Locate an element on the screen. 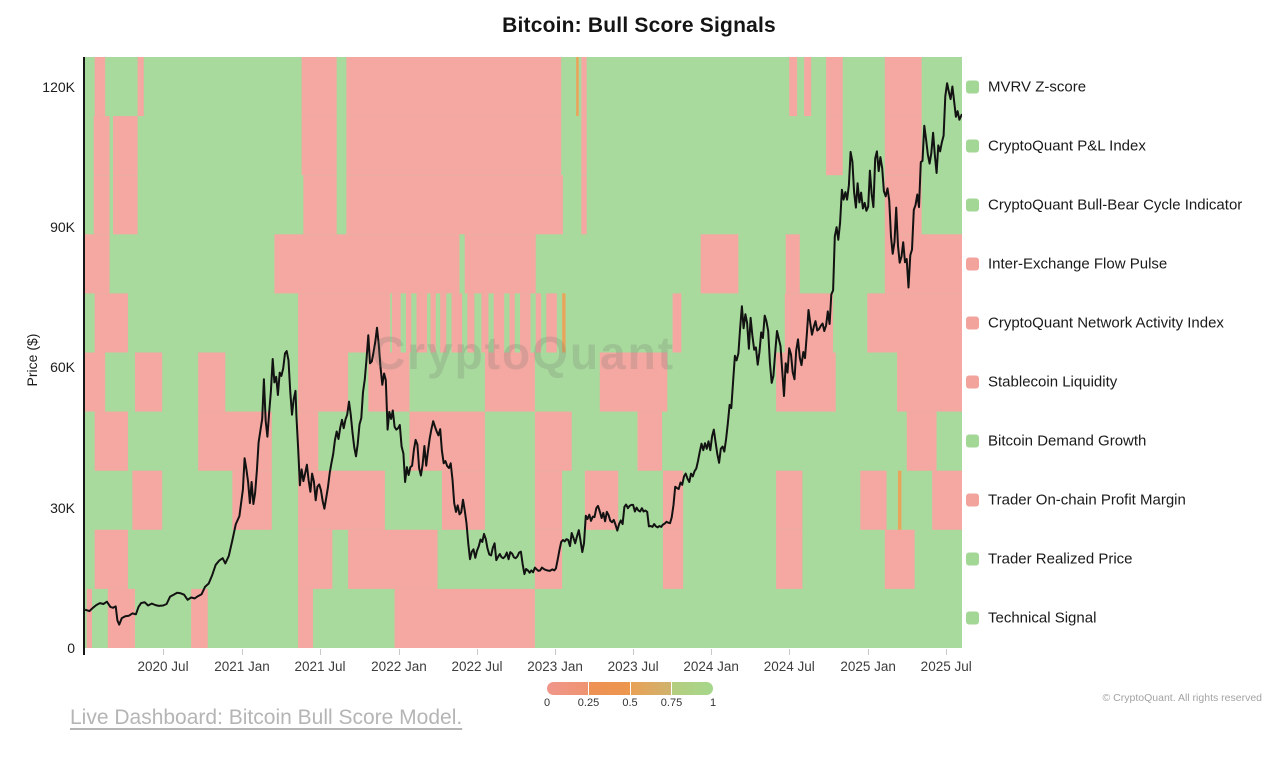  y-tick-label-30K: 30K is located at coordinates (62, 507).